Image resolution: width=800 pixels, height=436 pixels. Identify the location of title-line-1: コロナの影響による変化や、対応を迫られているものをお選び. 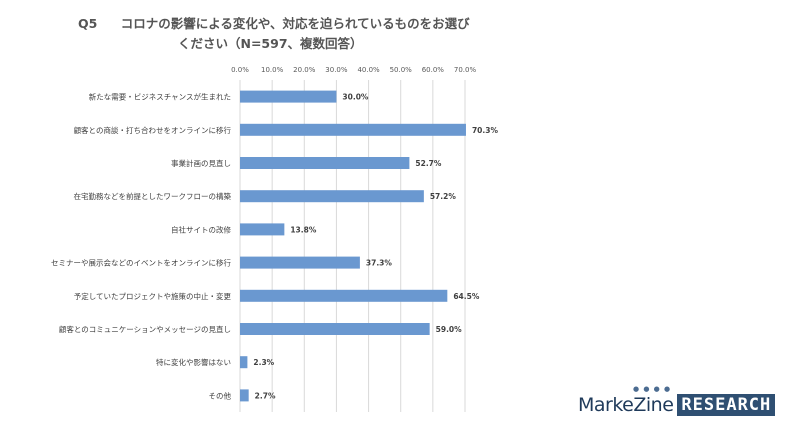
(295, 23).